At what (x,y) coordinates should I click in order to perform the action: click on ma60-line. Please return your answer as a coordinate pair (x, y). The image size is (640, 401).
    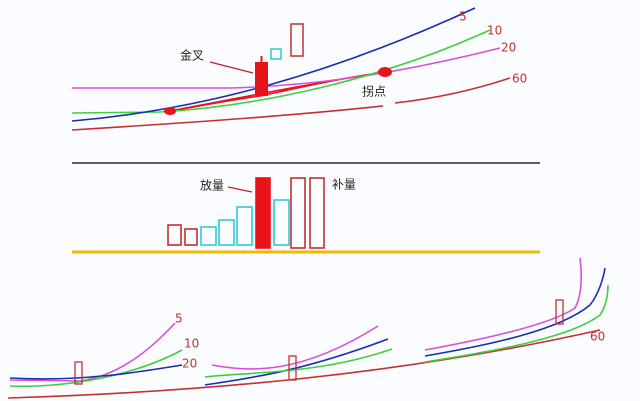
    Looking at the image, I should click on (291, 104).